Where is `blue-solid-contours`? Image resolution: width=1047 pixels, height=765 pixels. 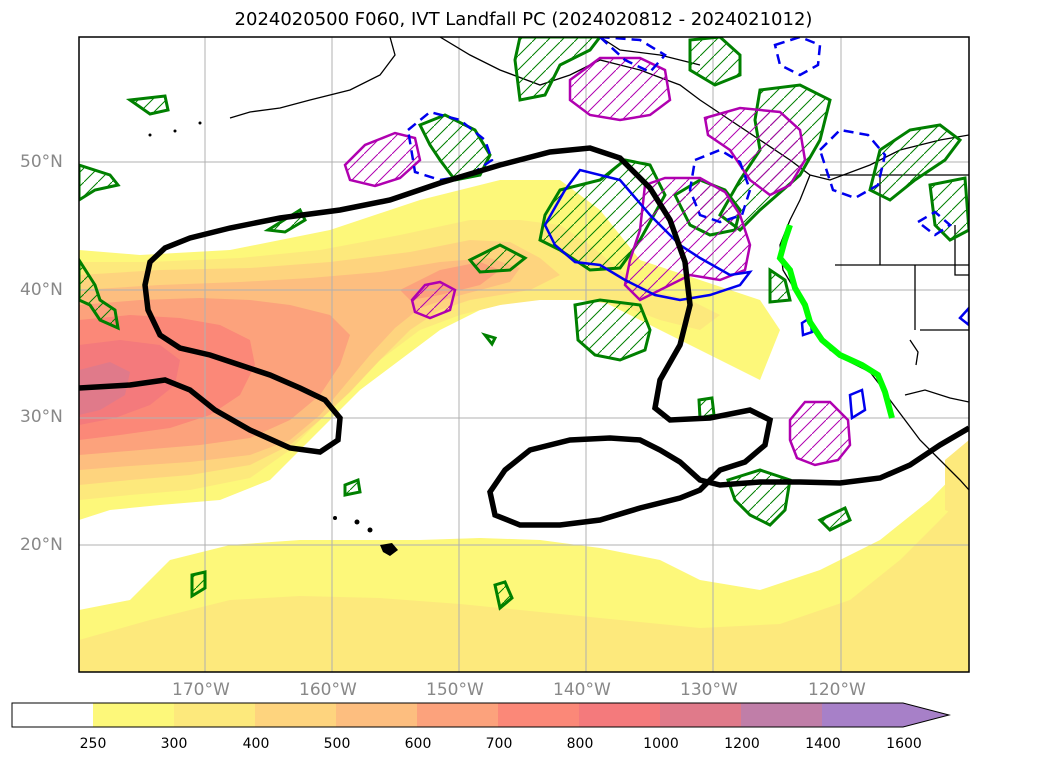
blue-solid-contours is located at coordinates (756, 294).